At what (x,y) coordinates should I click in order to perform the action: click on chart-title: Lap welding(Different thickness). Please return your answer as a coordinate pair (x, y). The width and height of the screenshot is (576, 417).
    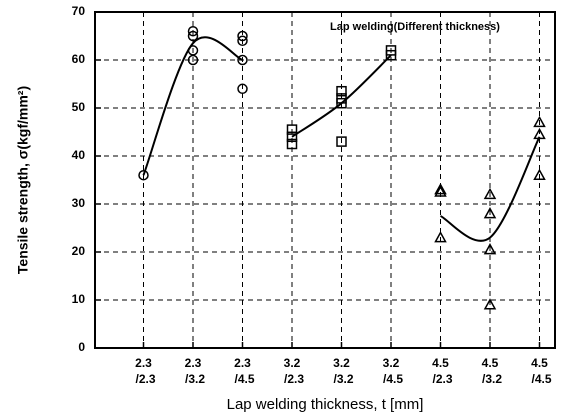
    Looking at the image, I should click on (415, 27).